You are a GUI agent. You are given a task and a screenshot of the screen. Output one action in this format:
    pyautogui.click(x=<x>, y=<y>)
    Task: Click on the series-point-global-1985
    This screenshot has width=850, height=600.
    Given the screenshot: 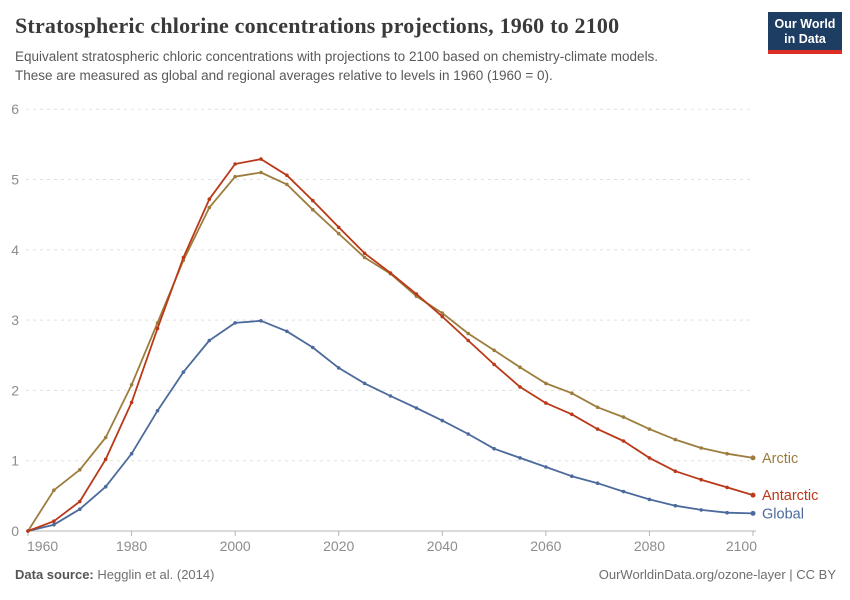 What is the action you would take?
    pyautogui.click(x=157, y=410)
    